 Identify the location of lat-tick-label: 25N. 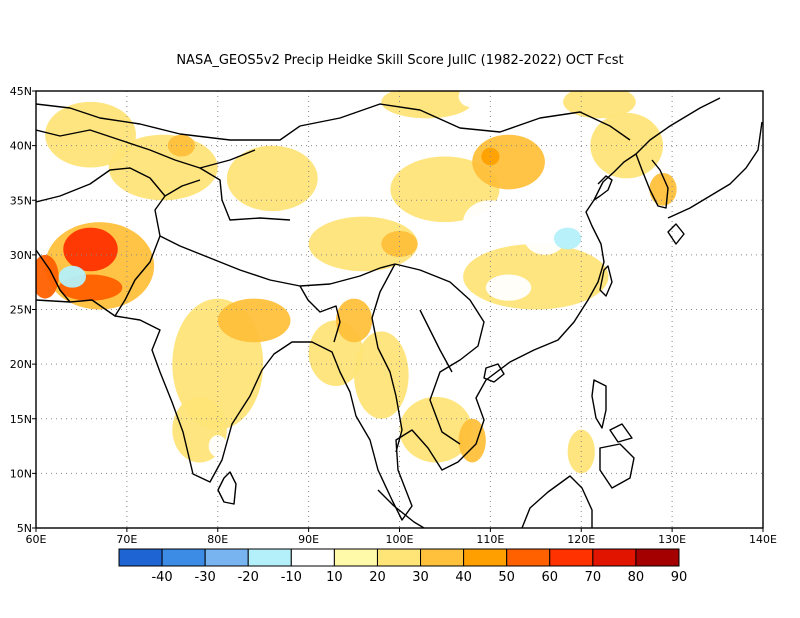
(21, 310).